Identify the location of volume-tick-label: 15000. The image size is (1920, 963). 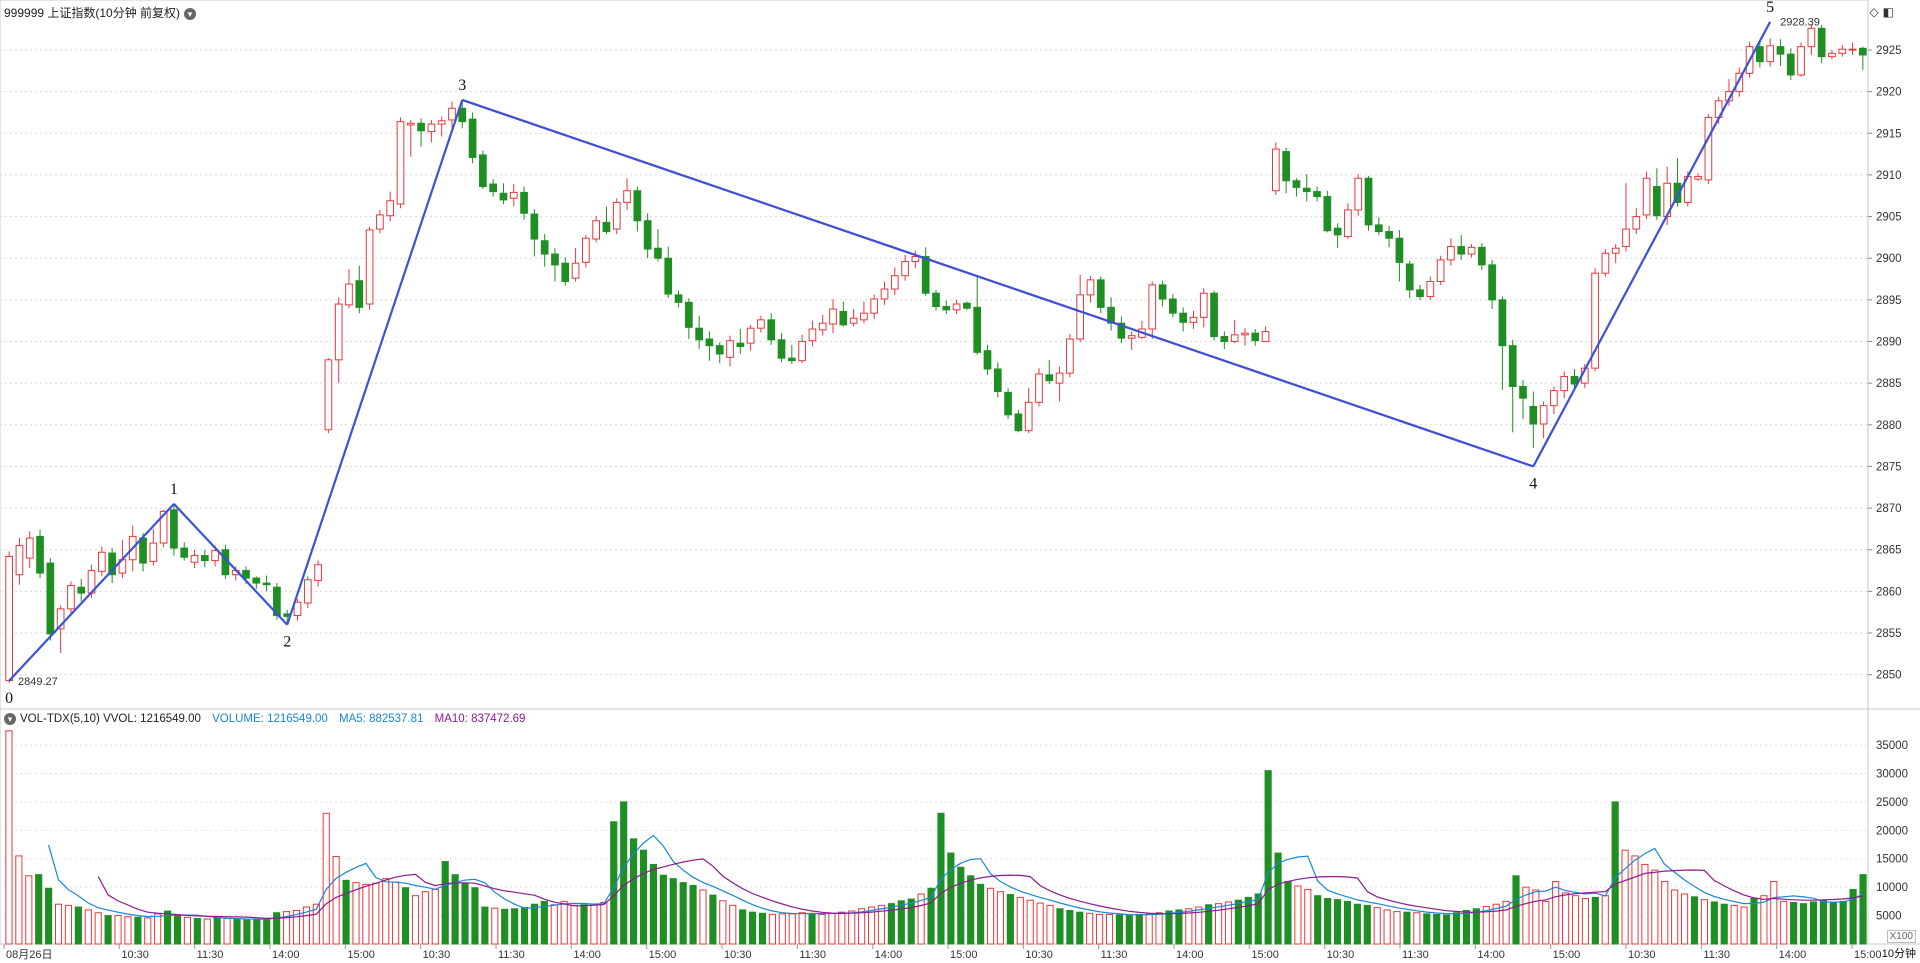
(1892, 860).